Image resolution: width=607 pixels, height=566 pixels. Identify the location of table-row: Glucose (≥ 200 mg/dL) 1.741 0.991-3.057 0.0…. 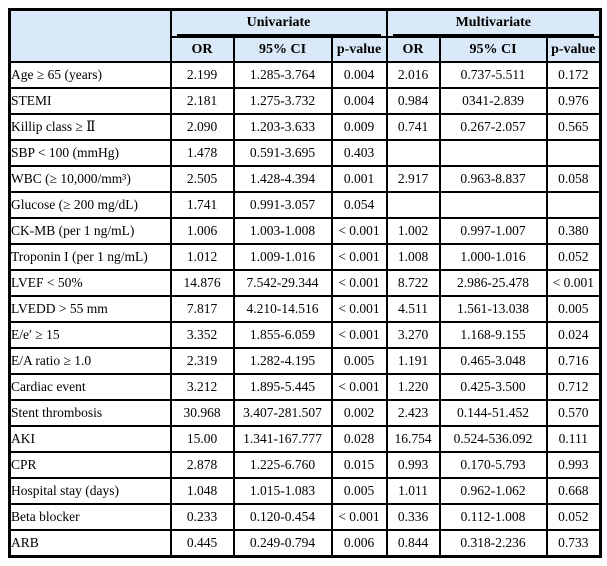
(305, 205).